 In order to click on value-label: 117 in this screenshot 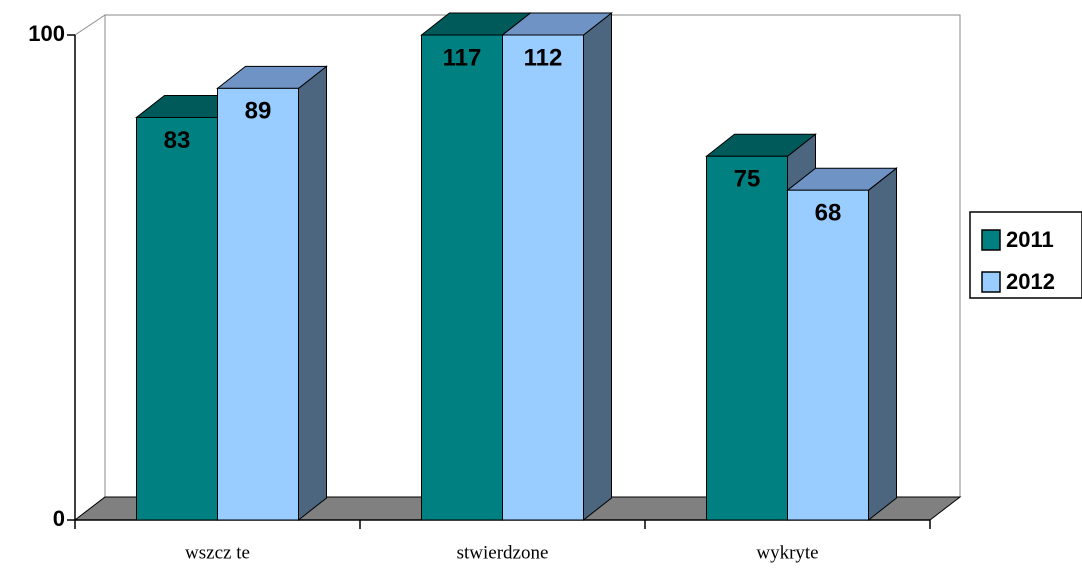, I will do `click(462, 57)`.